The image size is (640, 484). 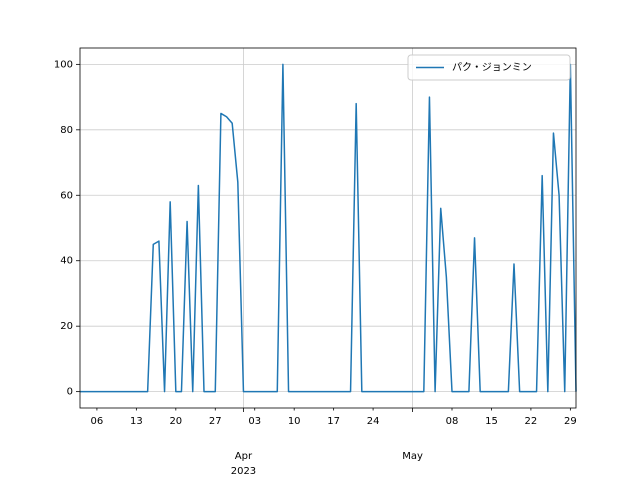 I want to click on y-tick-label: 40, so click(x=66, y=261).